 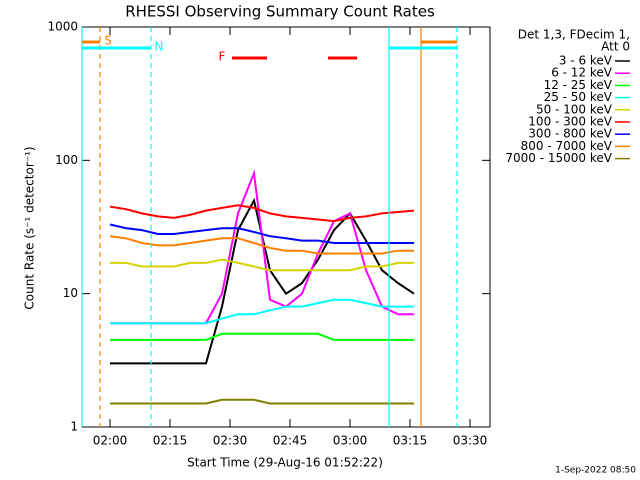 What do you see at coordinates (74, 427) in the screenshot?
I see `y-tick-label: 1` at bounding box center [74, 427].